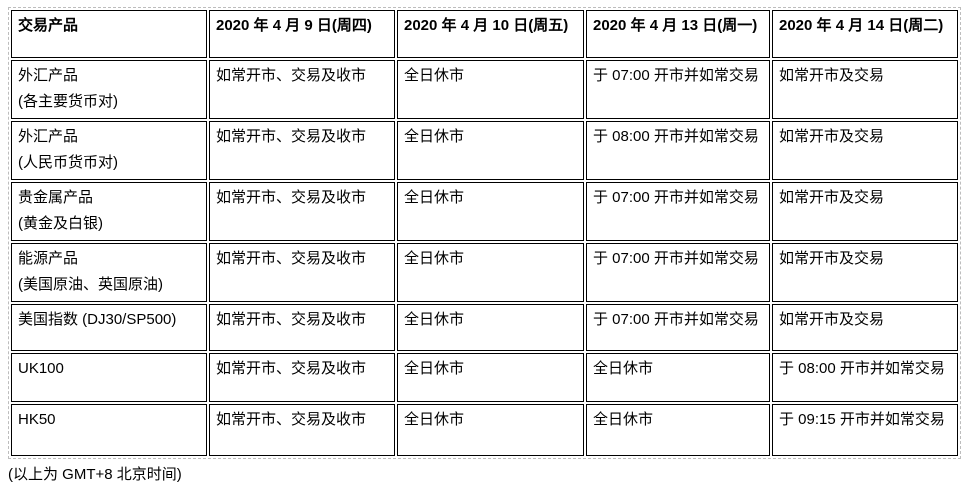  What do you see at coordinates (90, 284) in the screenshot?
I see `product-subtitle: (美国原油、英国原油)` at bounding box center [90, 284].